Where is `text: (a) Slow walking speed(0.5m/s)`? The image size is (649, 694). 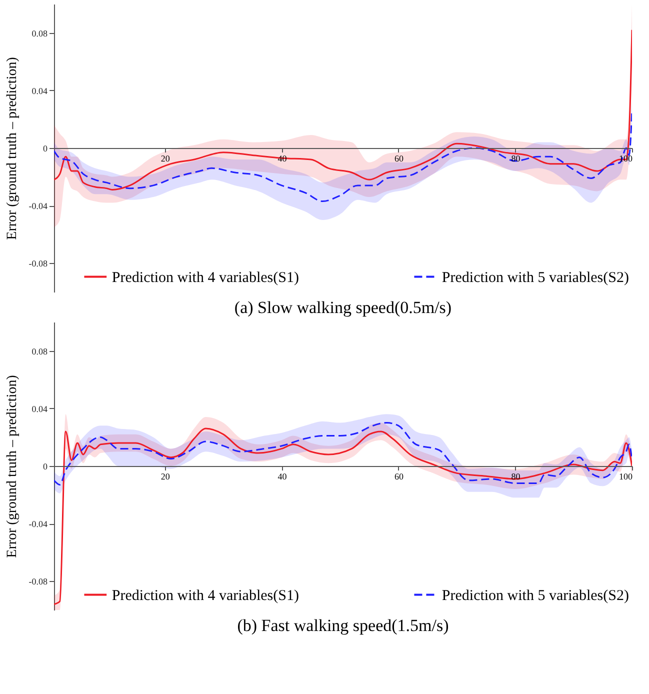
text: (a) Slow walking speed(0.5m/s) is located at coordinates (343, 307).